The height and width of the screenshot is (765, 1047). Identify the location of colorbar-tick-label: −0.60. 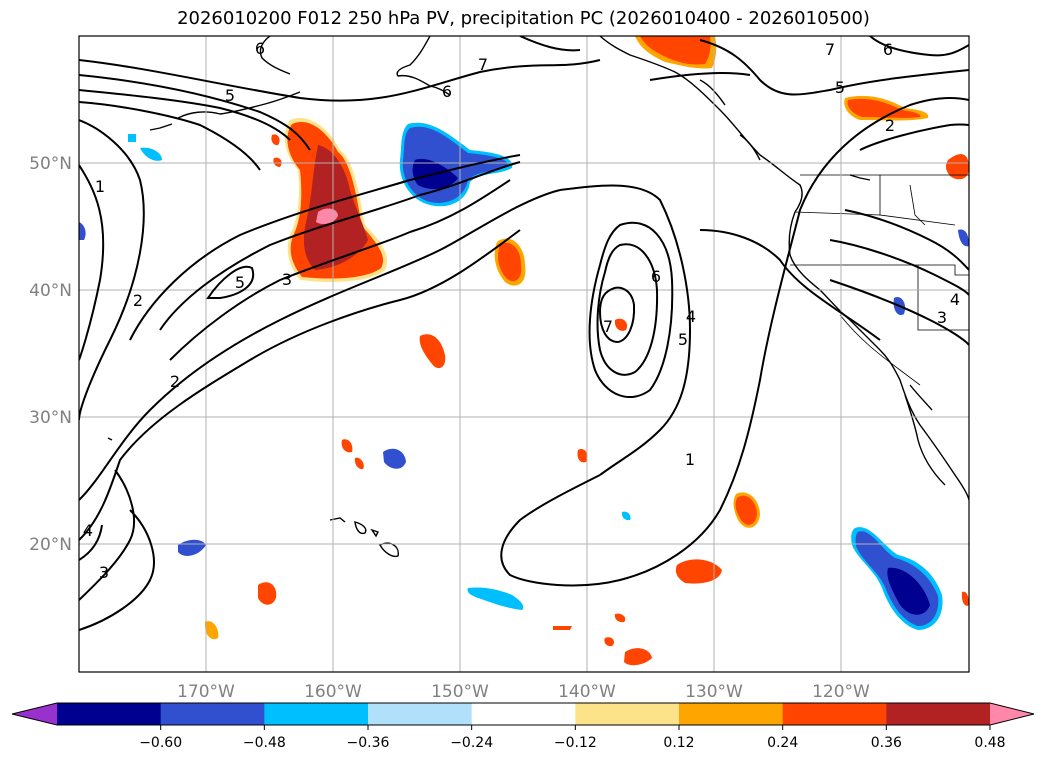
(160, 743).